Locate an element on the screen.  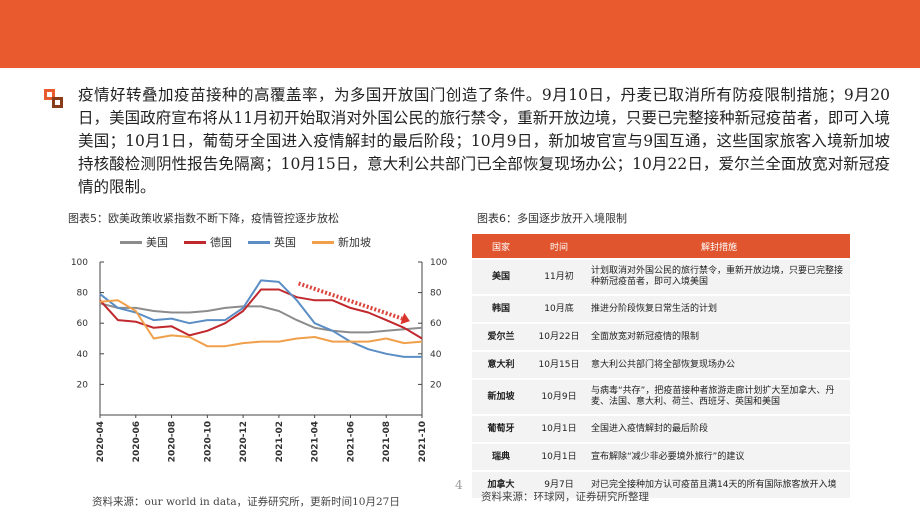
chart-source: 资料来源：our world in data，证券研究所，更新时间10月27日 is located at coordinates (246, 502).